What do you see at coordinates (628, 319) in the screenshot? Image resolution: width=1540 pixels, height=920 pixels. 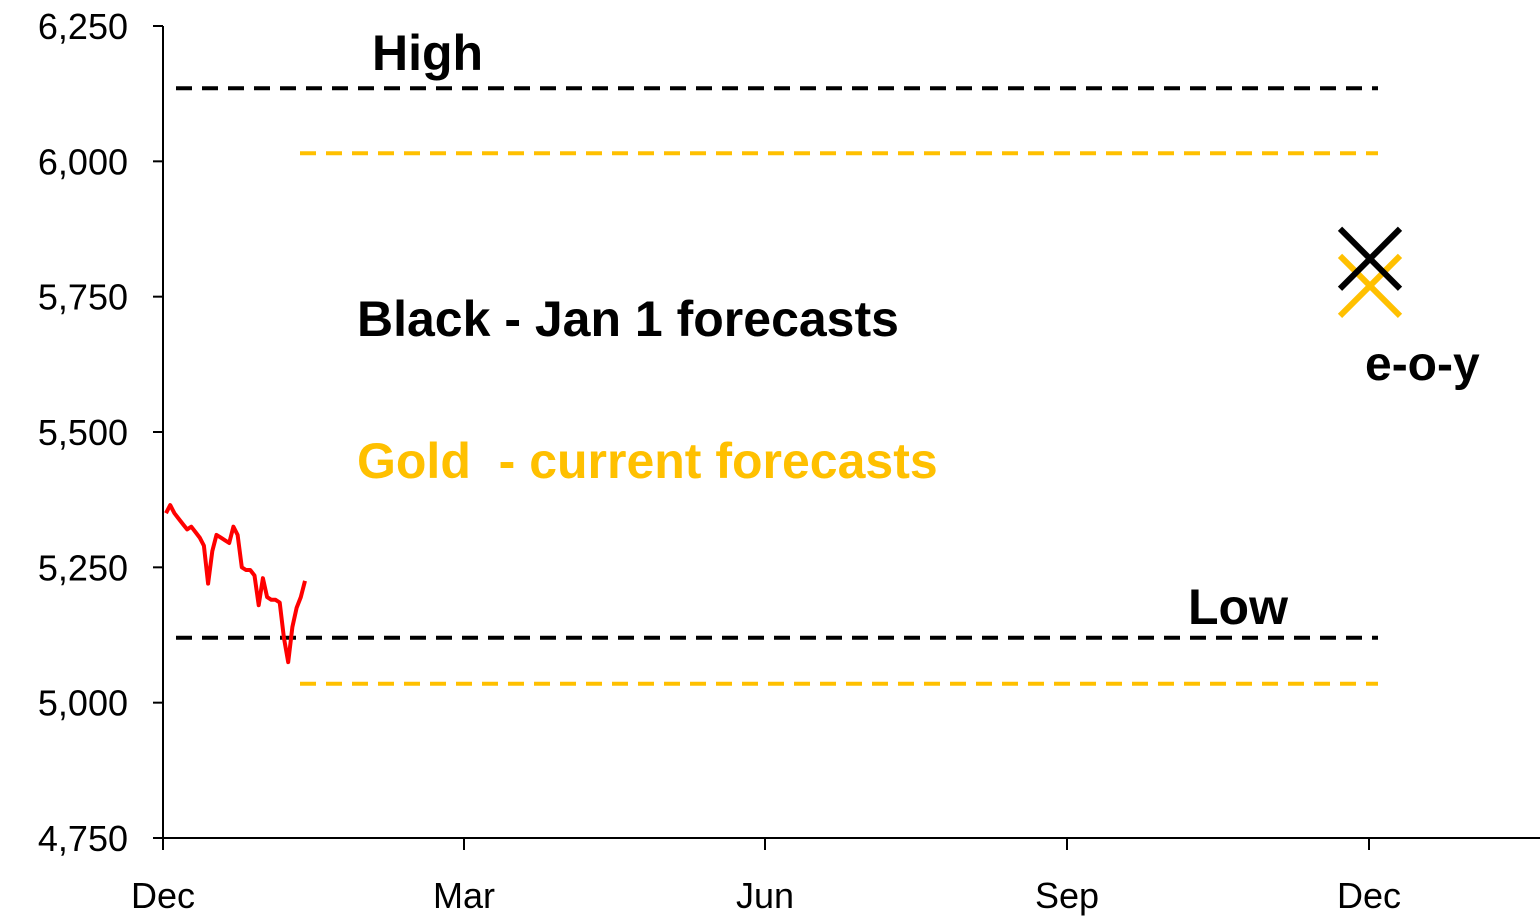 I see `legend-black: Black - Jan 1 forecasts` at bounding box center [628, 319].